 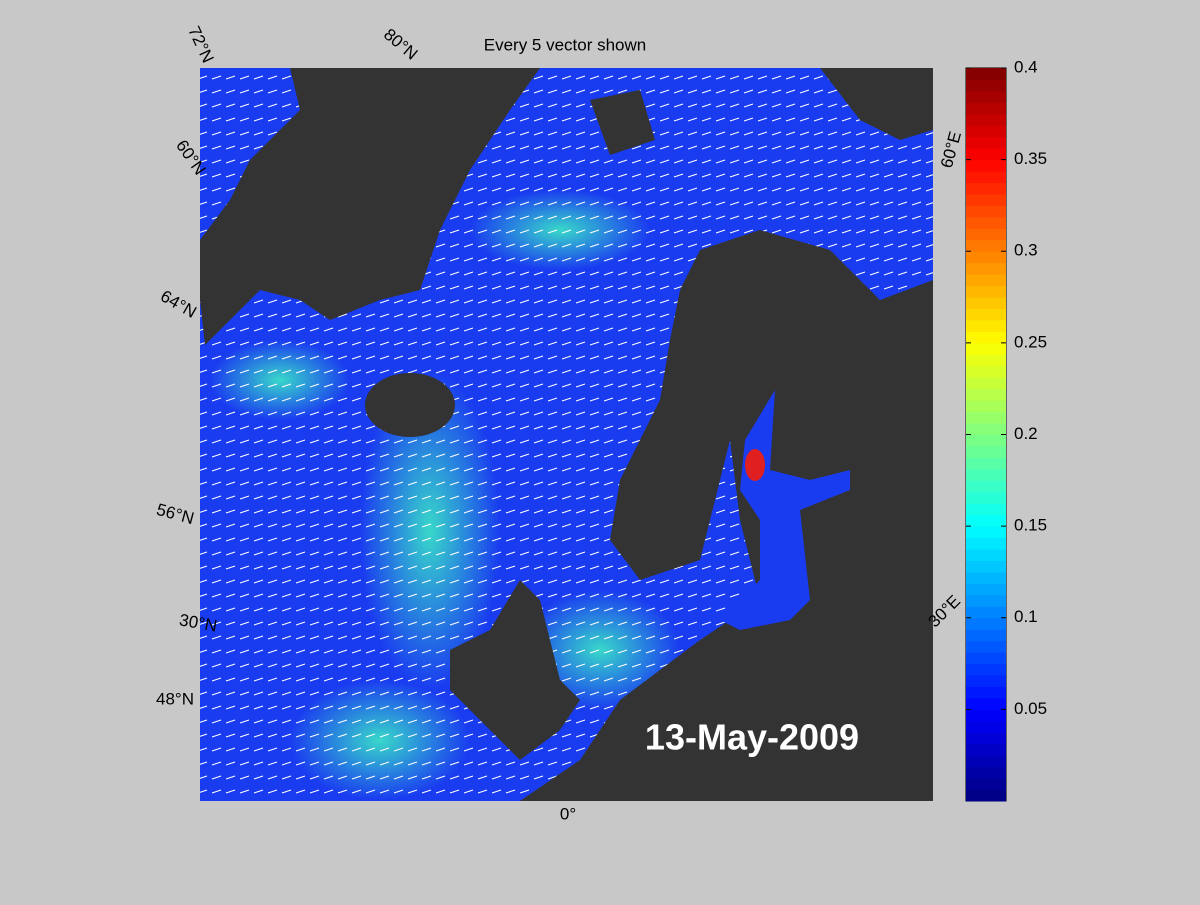 I want to click on land-iceland, so click(x=410, y=405).